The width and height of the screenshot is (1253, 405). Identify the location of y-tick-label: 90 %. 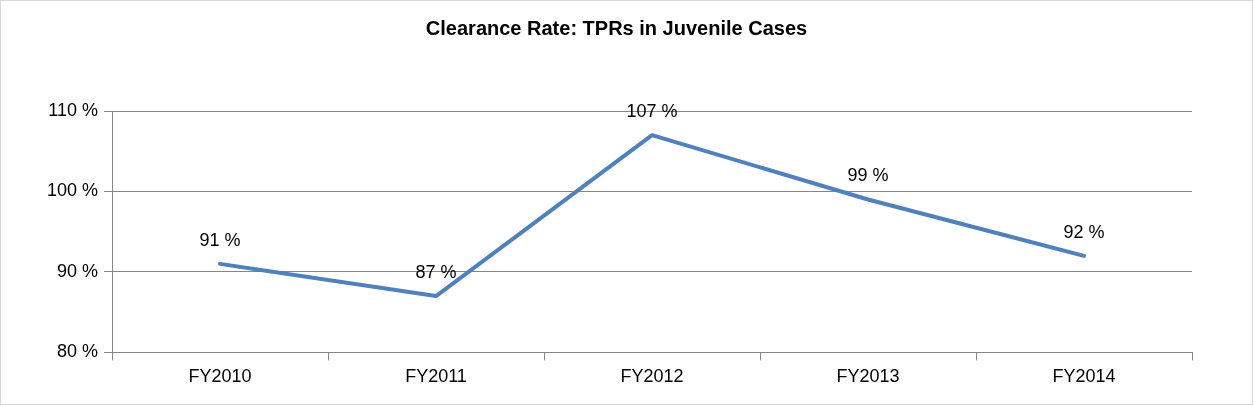
(78, 270).